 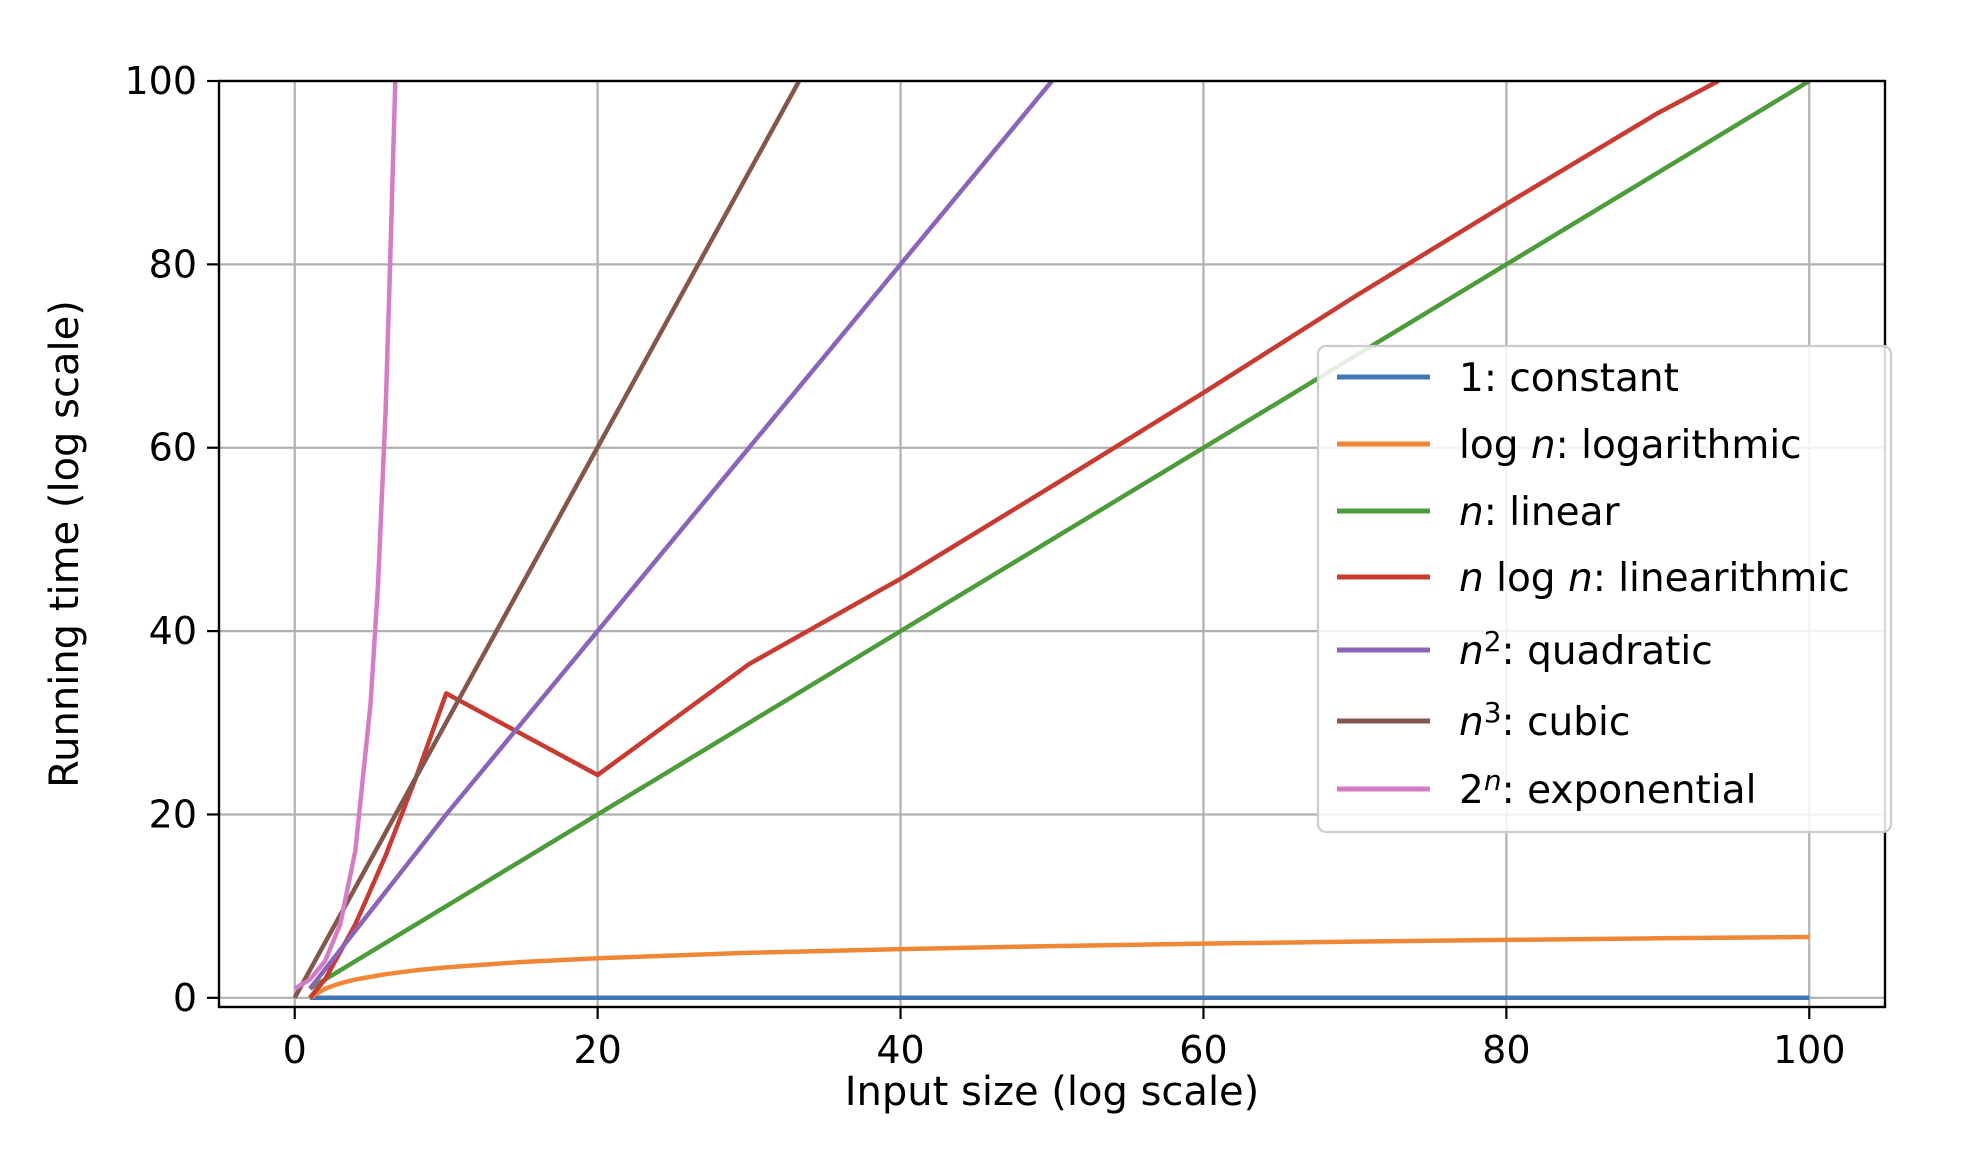 I want to click on legend-label: n log n: linearithmic, so click(x=1654, y=578).